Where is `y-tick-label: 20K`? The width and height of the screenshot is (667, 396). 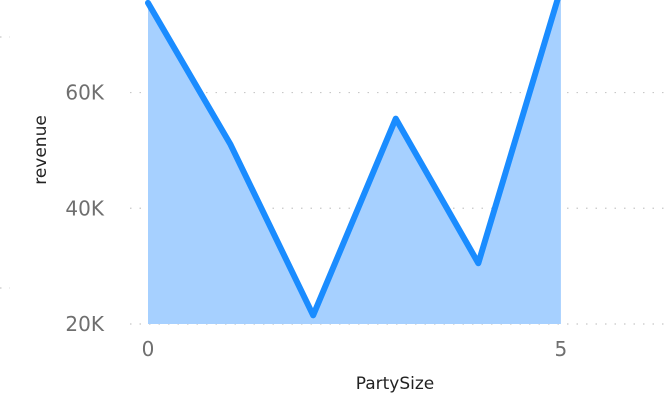 y-tick-label: 20K is located at coordinates (84, 324).